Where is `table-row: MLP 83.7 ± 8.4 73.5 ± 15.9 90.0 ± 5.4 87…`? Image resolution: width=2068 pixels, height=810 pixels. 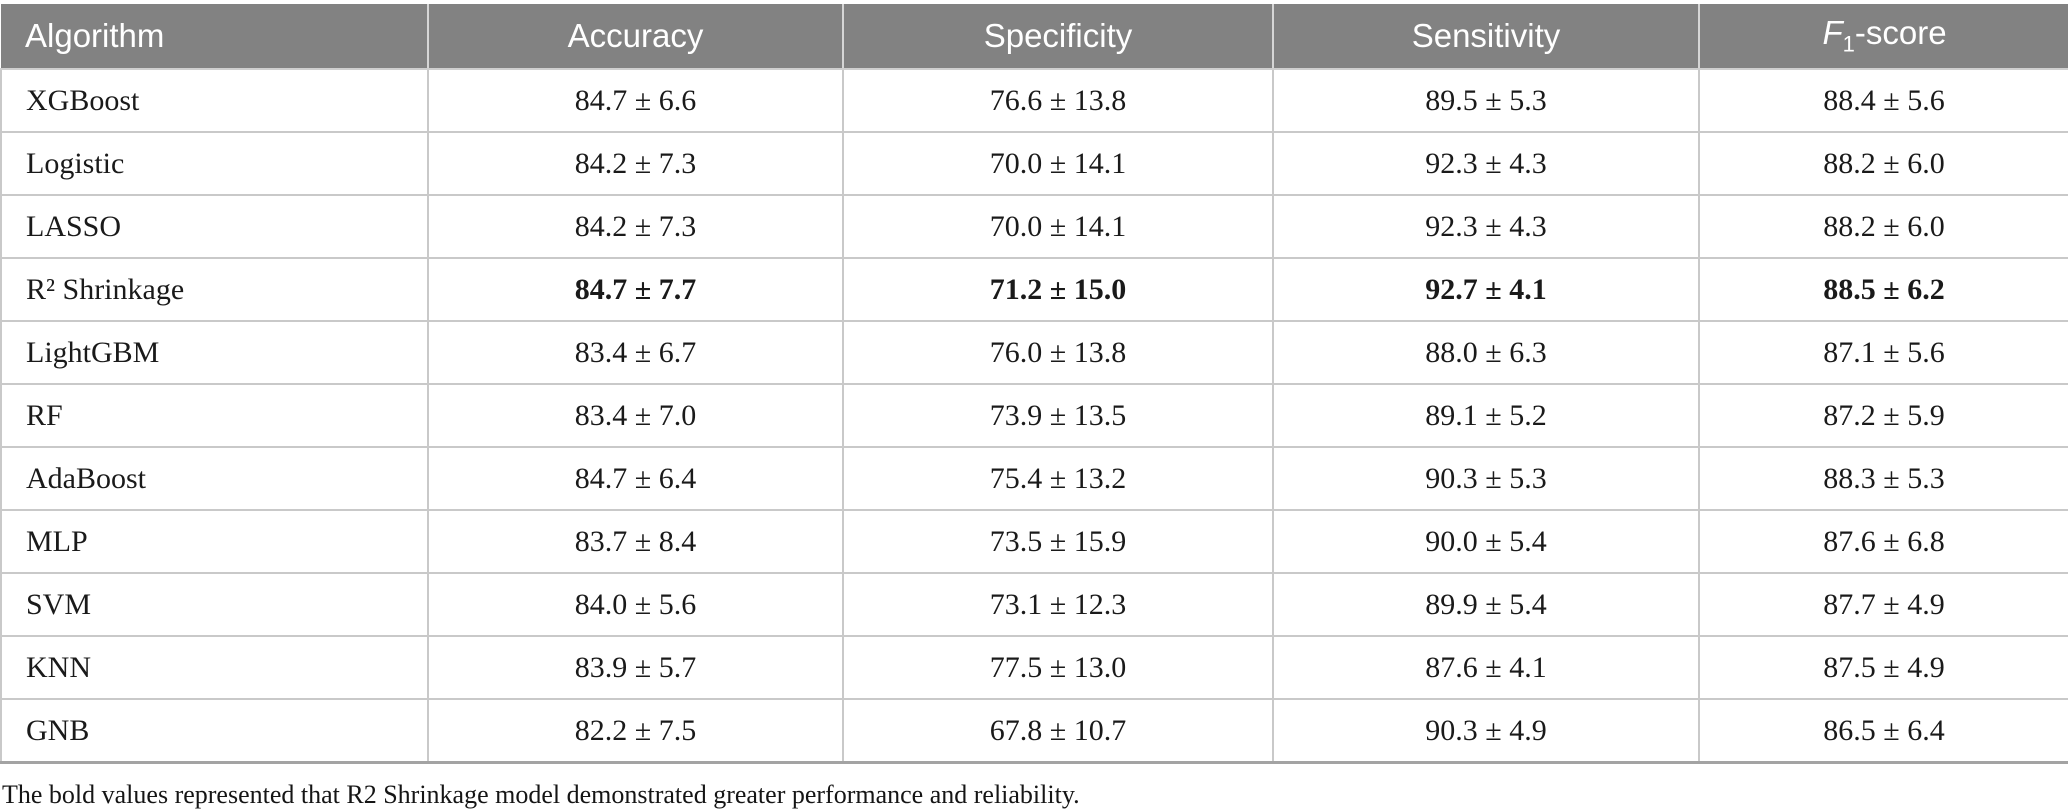
table-row: MLP 83.7 ± 8.4 73.5 ± 15.9 90.0 ± 5.4 87… is located at coordinates (1034, 541).